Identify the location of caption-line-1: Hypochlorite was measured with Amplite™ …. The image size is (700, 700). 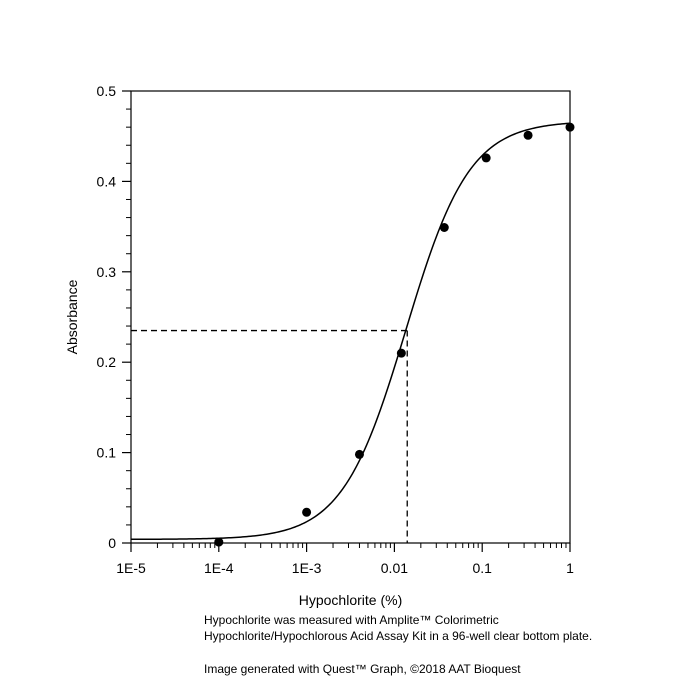
(351, 620).